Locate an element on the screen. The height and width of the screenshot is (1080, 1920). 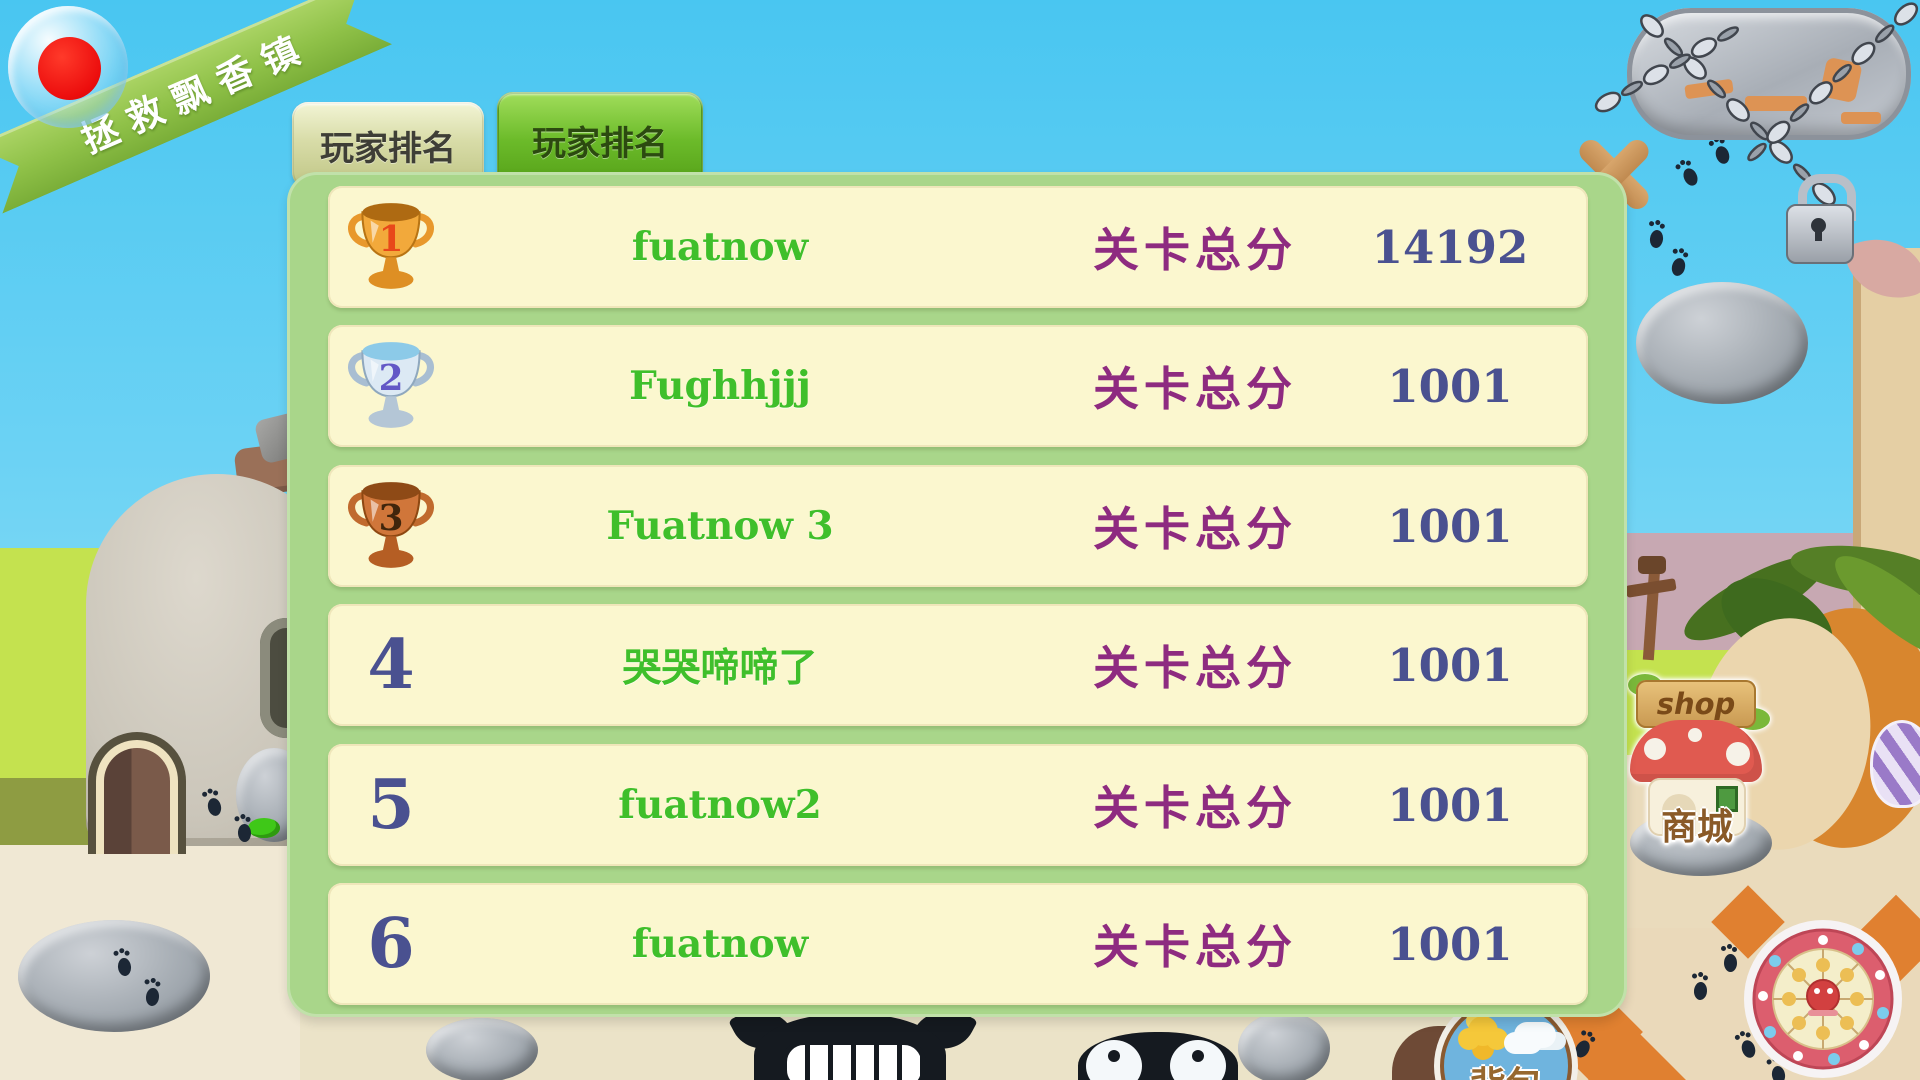
peeking-face-grin is located at coordinates (853, 1038).